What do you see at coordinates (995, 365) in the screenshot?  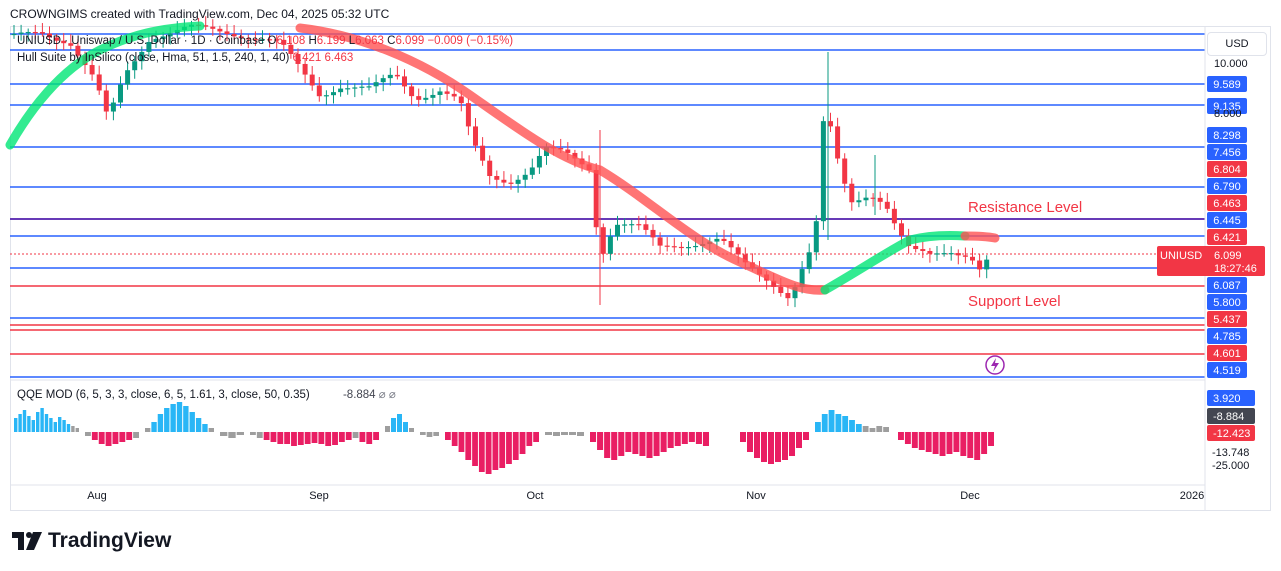 I see `lightning-icon` at bounding box center [995, 365].